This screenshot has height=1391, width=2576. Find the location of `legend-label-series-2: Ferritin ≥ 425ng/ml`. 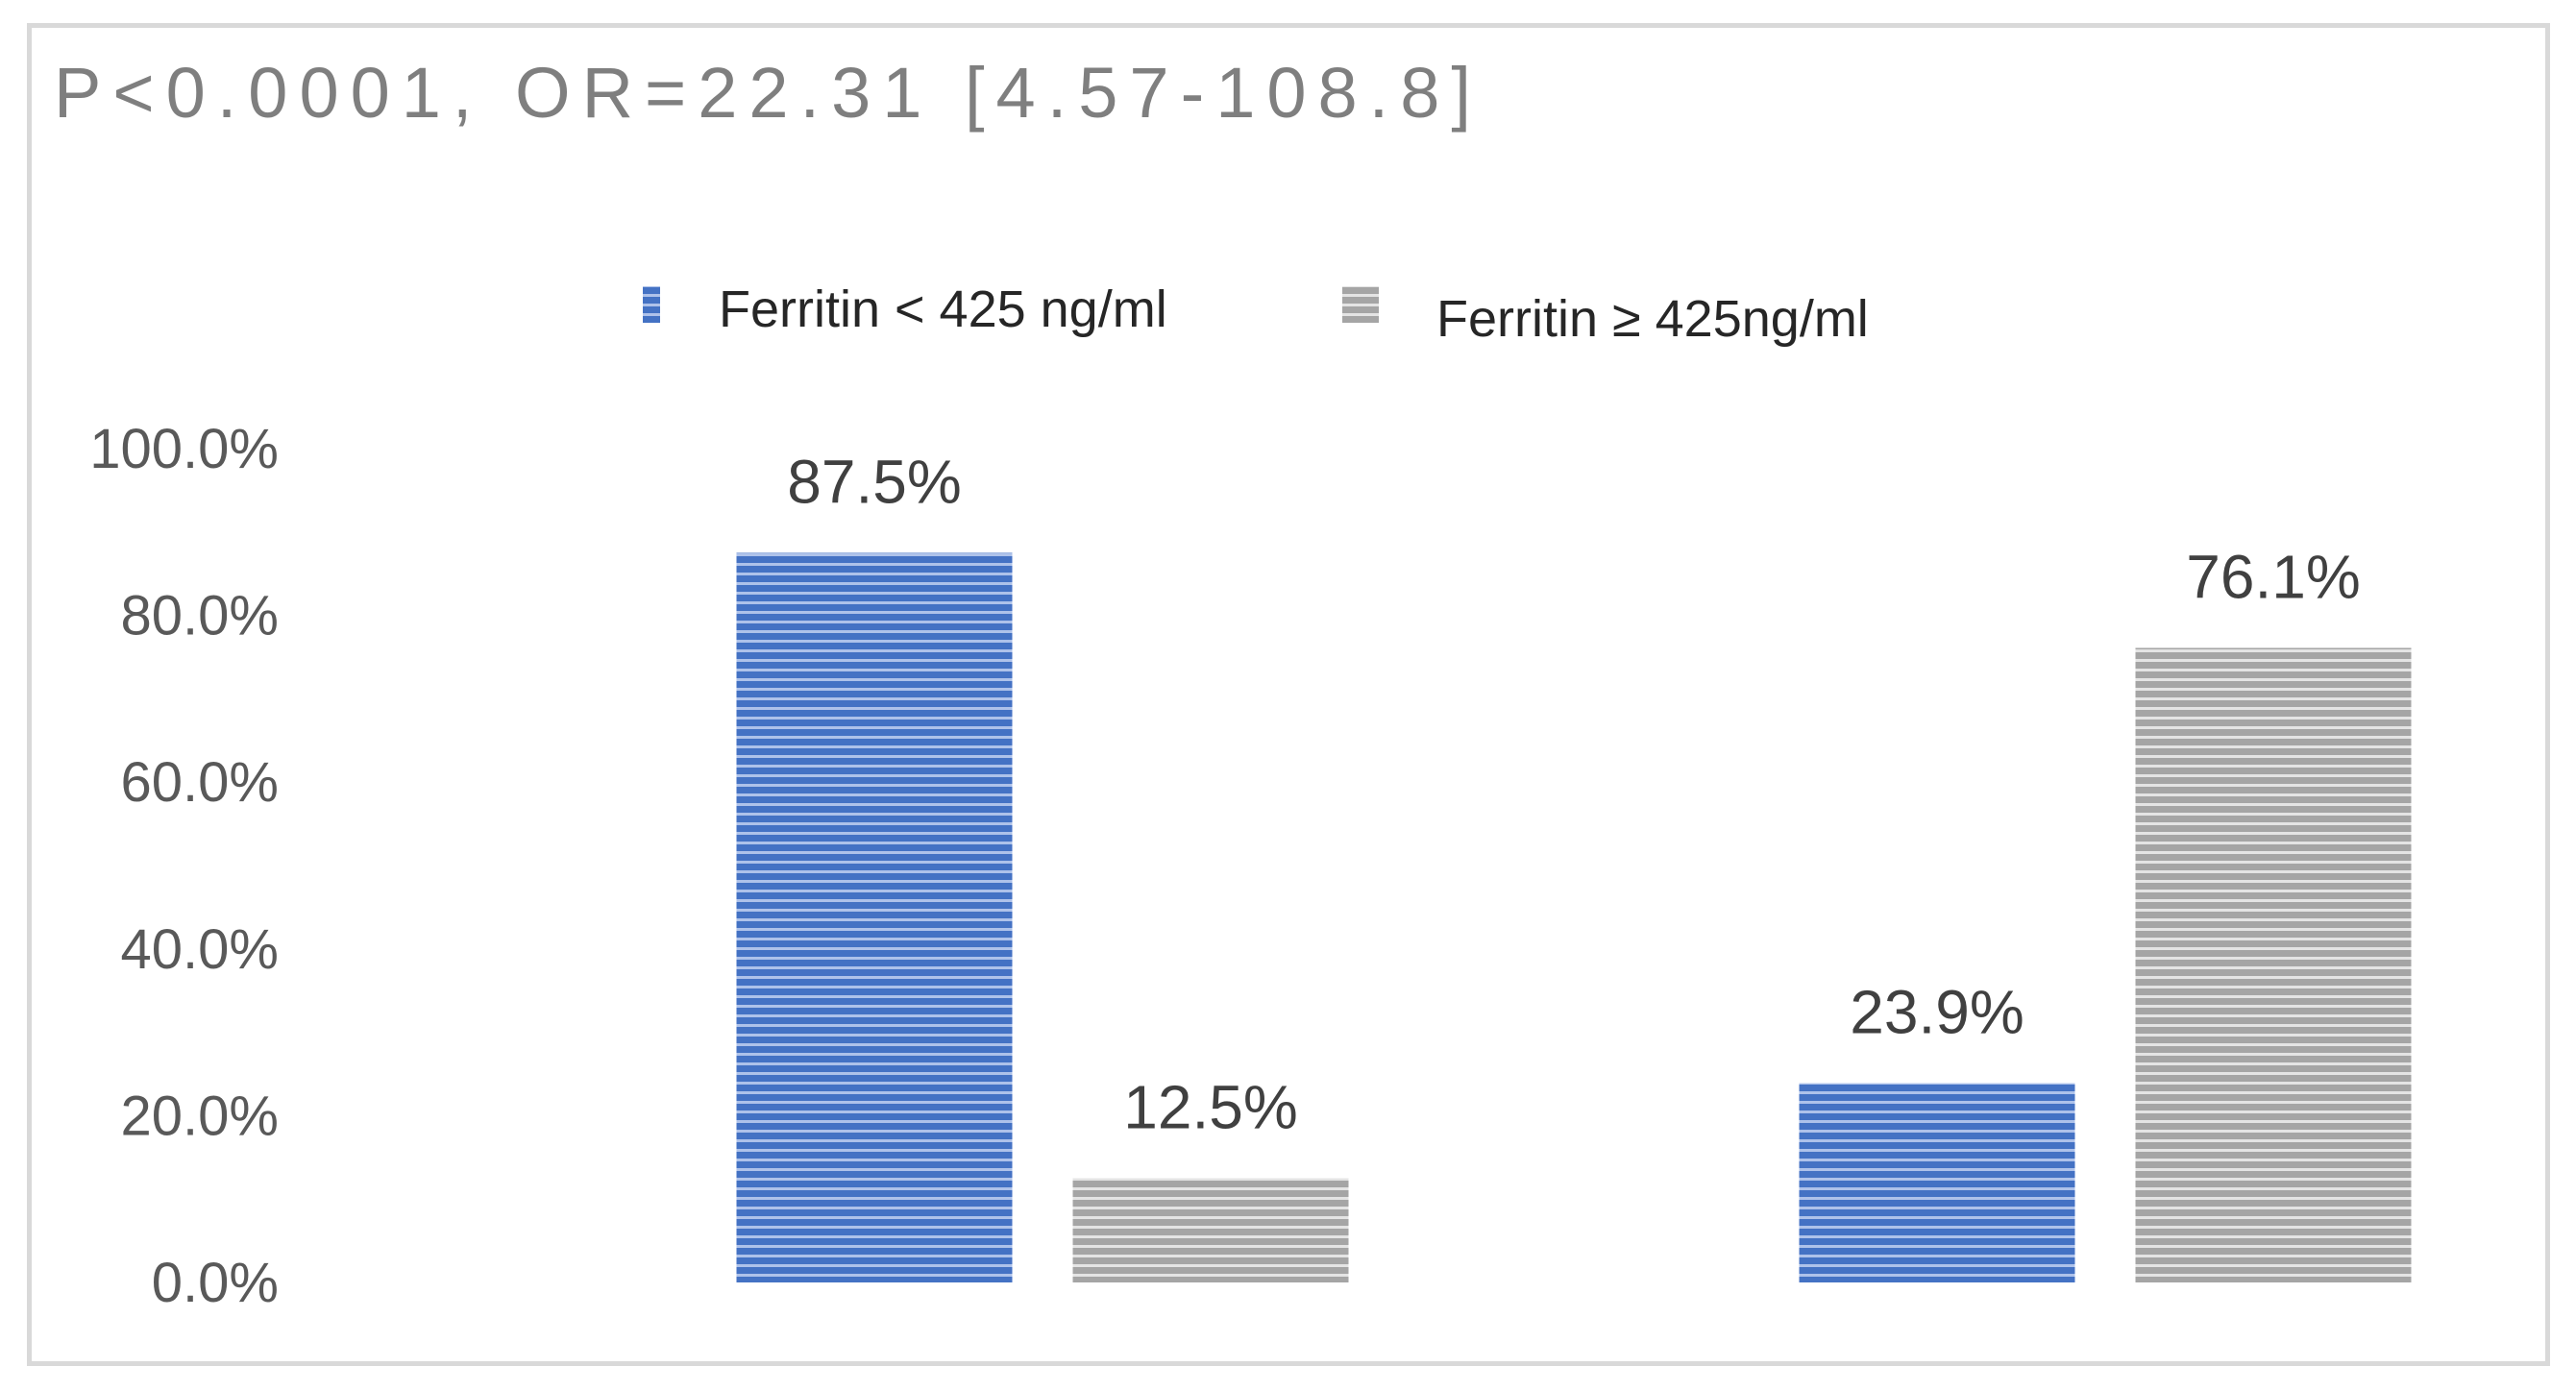

legend-label-series-2: Ferritin ≥ 425ng/ml is located at coordinates (1652, 319).